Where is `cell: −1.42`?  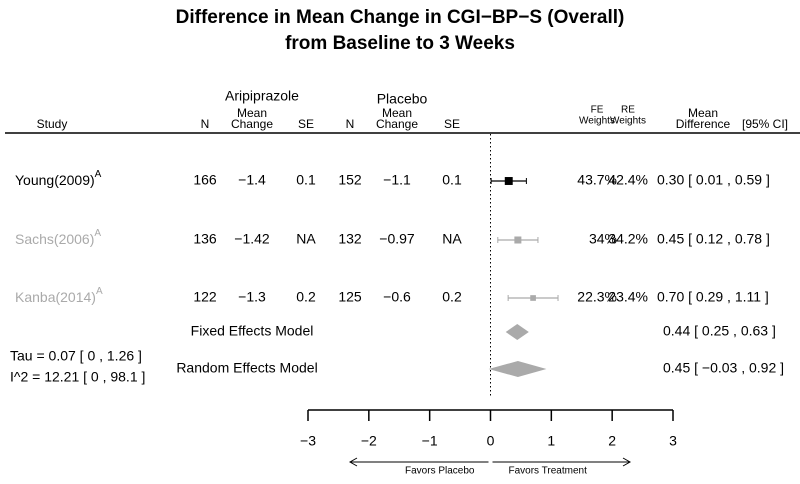
cell: −1.42 is located at coordinates (252, 239).